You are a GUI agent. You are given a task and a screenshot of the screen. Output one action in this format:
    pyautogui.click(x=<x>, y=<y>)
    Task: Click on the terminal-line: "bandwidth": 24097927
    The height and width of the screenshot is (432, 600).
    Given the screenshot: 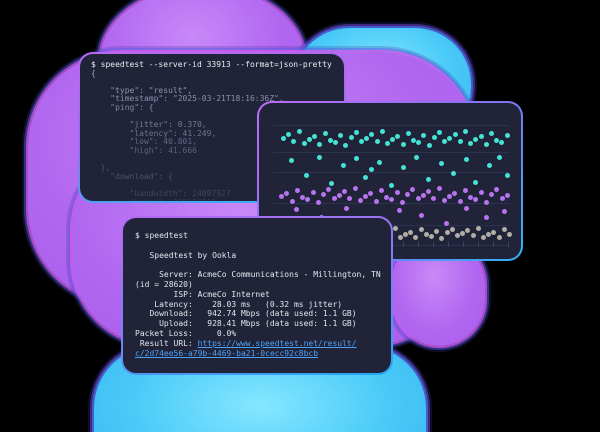 What is the action you would take?
    pyautogui.click(x=161, y=193)
    